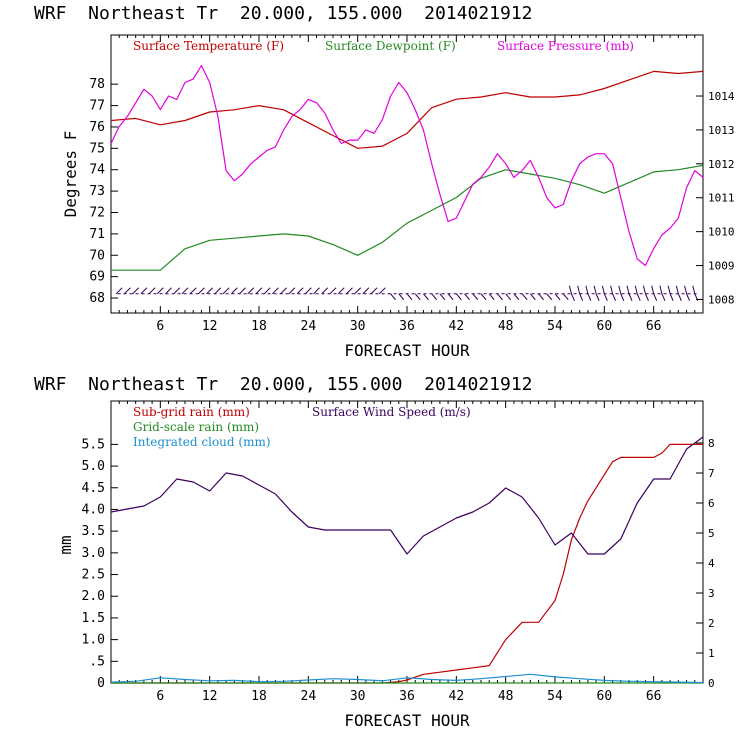  I want to click on panel1-legend-dewpoint: Surface Dewpoint (F), so click(390, 46).